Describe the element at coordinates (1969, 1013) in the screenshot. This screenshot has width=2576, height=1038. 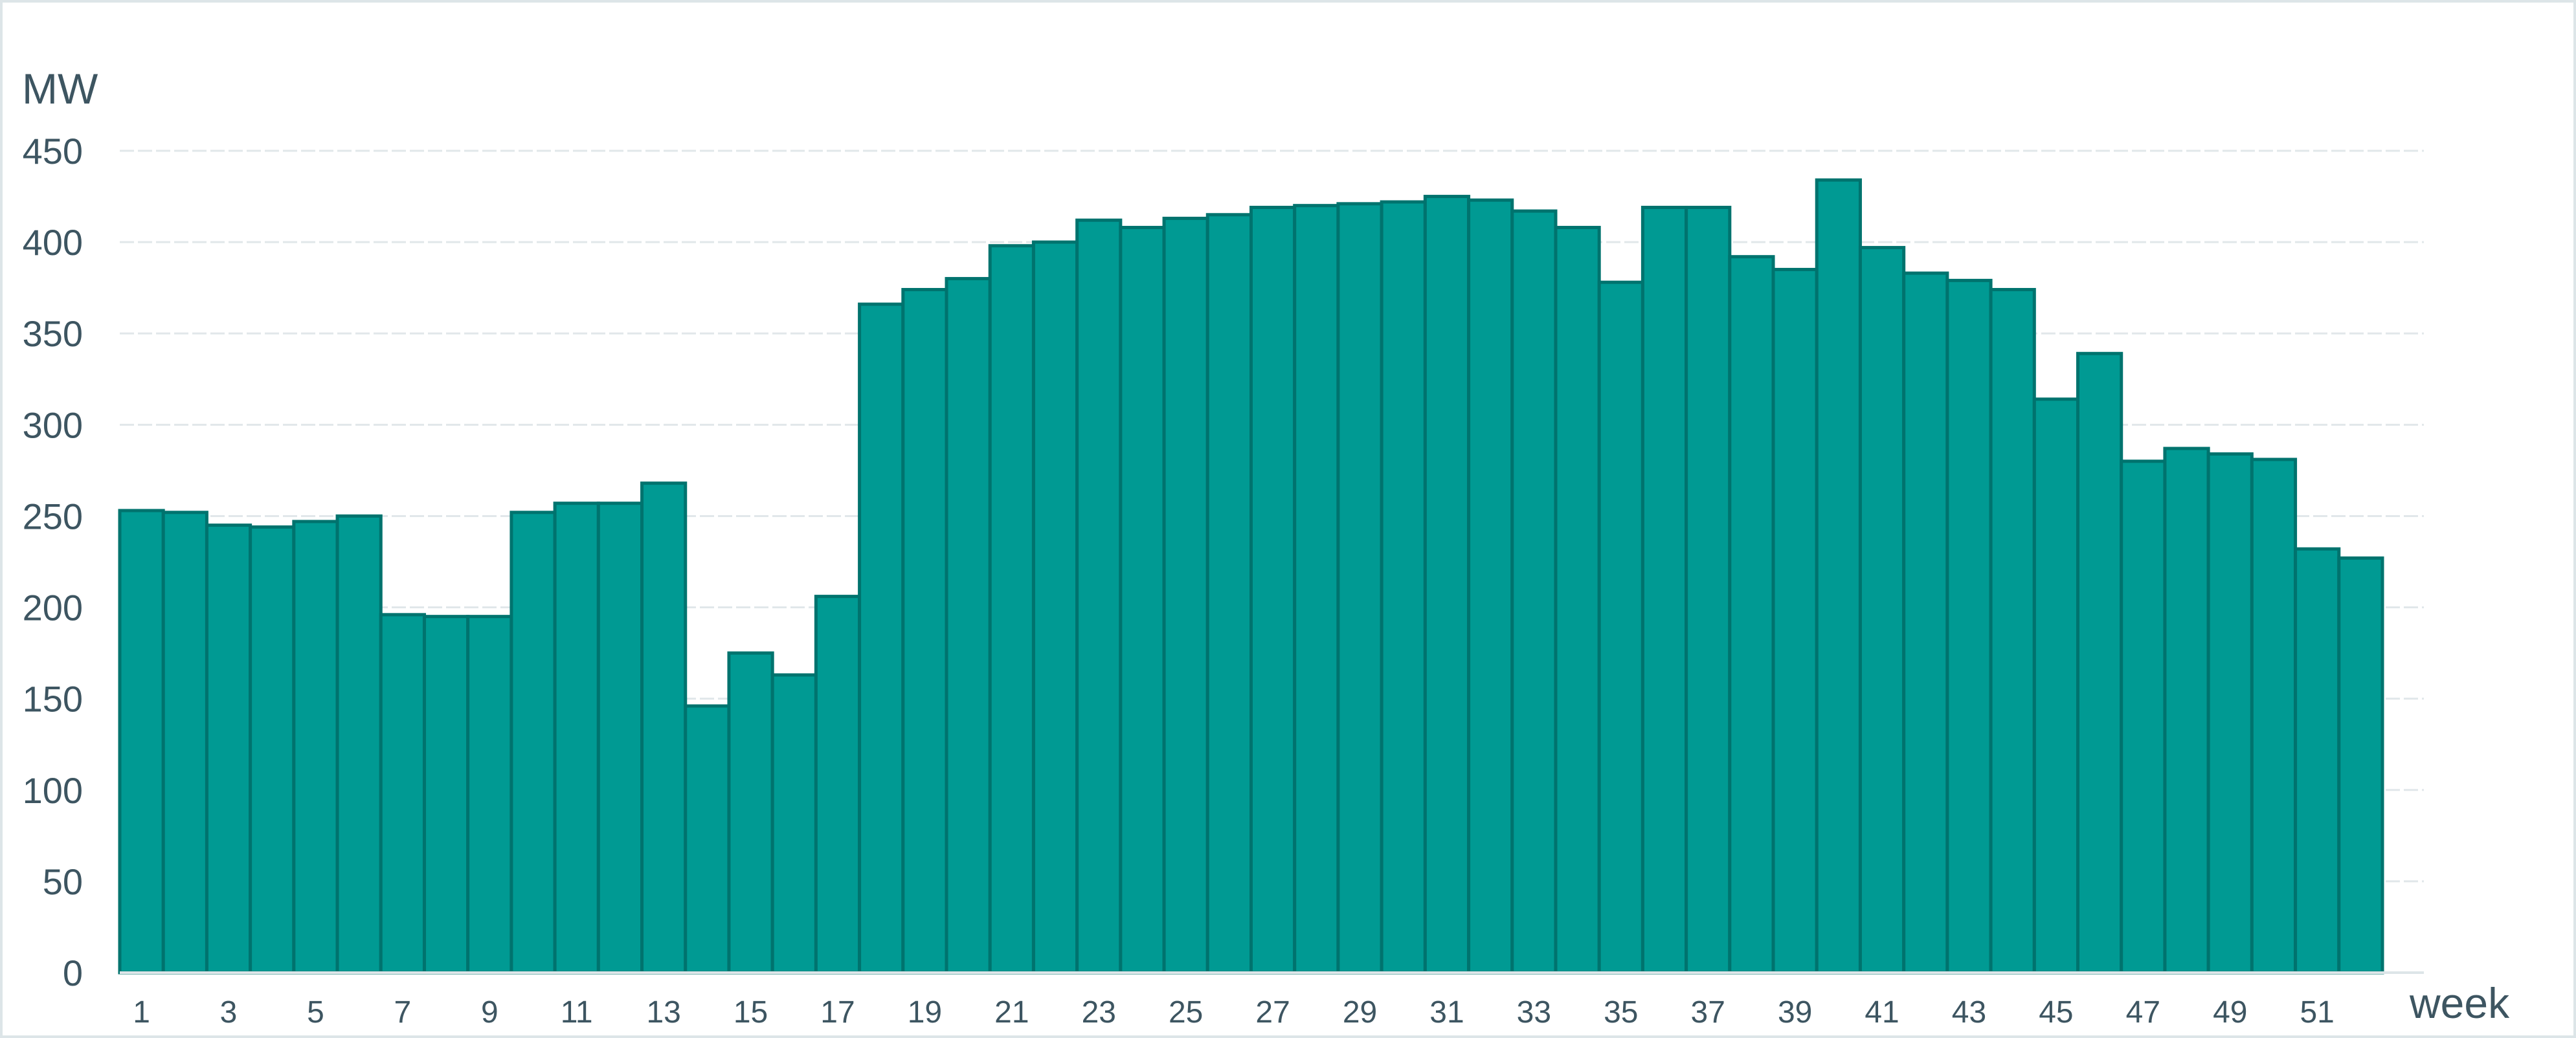
I see `x-tick-label: 43` at that location.